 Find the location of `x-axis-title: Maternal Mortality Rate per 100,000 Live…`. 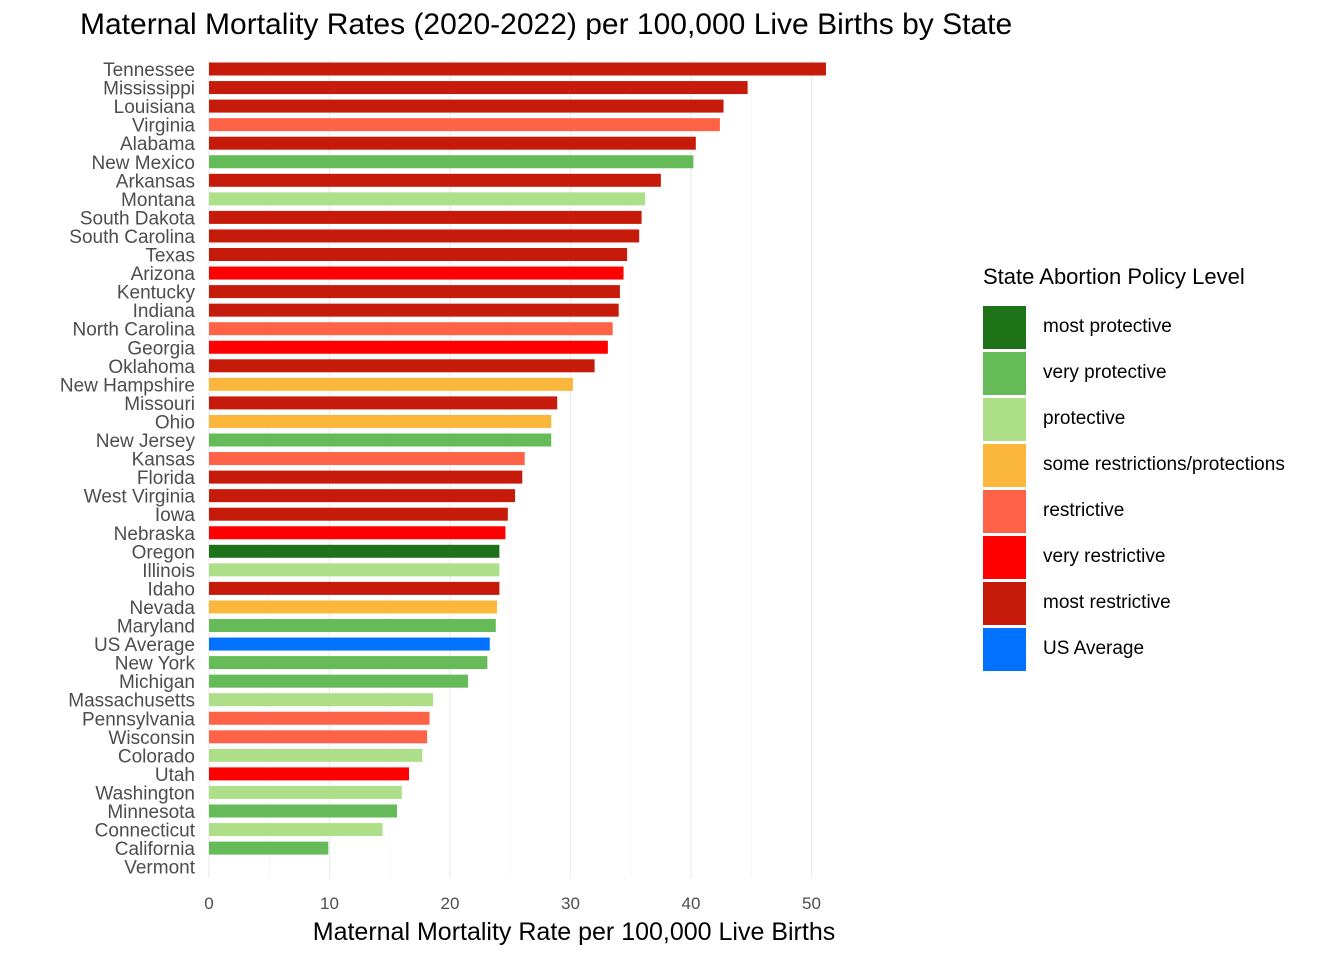

x-axis-title: Maternal Mortality Rate per 100,000 Live… is located at coordinates (574, 932).